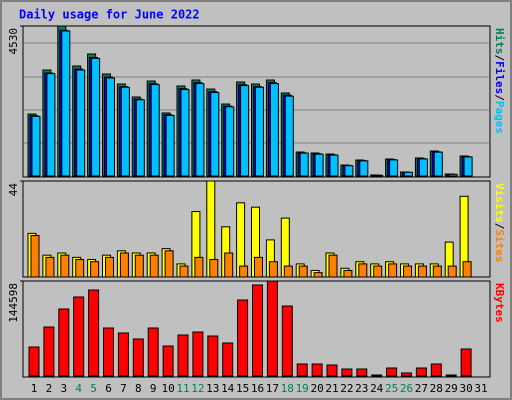 This screenshot has width=512, height=400. What do you see at coordinates (331, 388) in the screenshot?
I see `x-tick-label: 21` at bounding box center [331, 388].